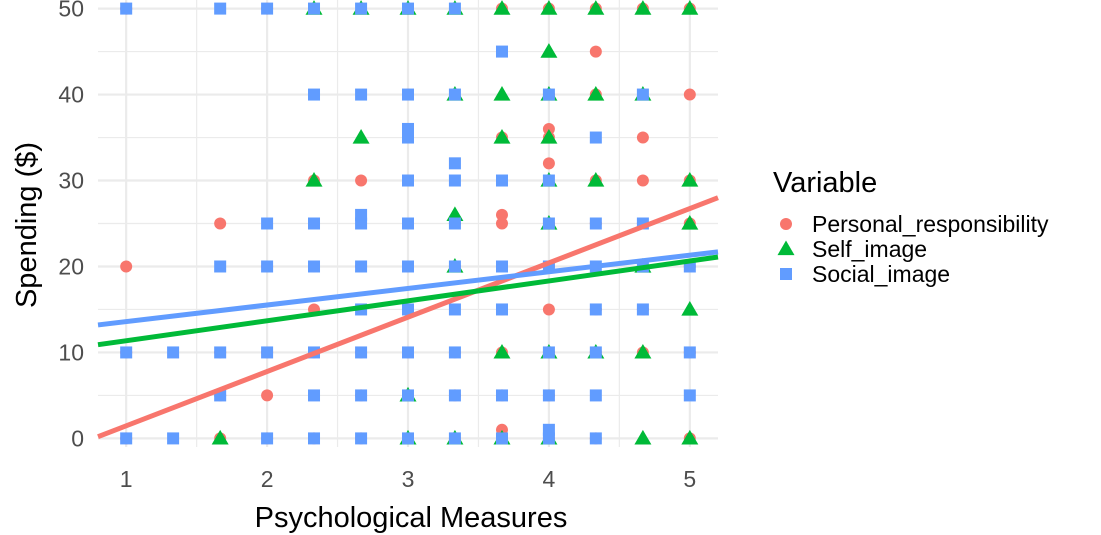  Describe the element at coordinates (689, 479) in the screenshot. I see `x-tick-label: 5` at that location.